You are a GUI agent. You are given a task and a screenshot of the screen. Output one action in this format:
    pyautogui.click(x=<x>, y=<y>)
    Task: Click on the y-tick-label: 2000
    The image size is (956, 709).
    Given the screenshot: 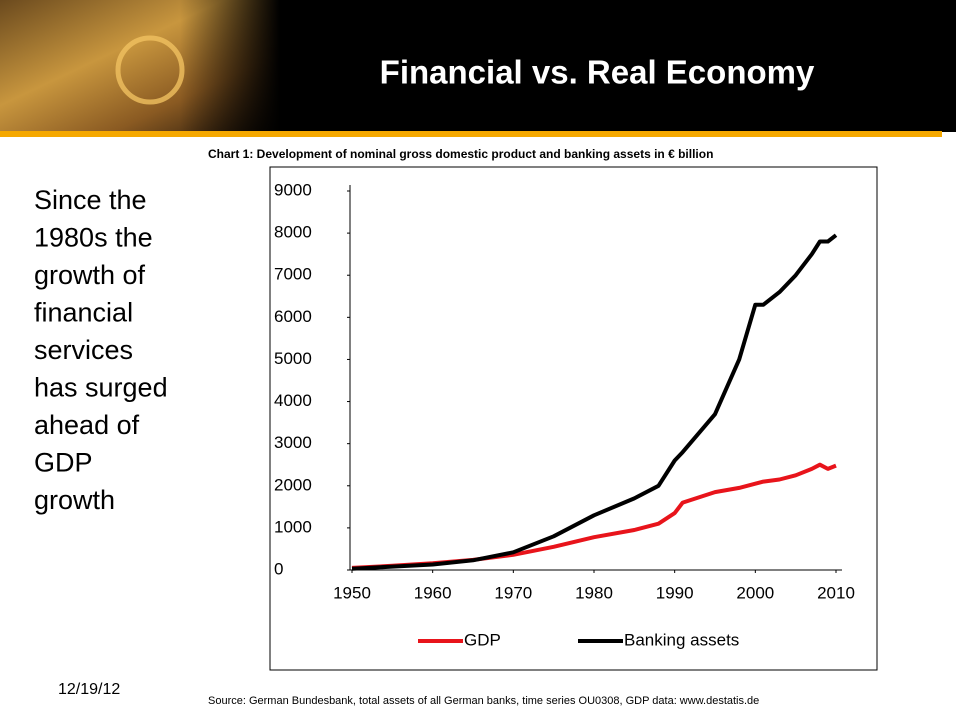 What is the action you would take?
    pyautogui.click(x=293, y=484)
    